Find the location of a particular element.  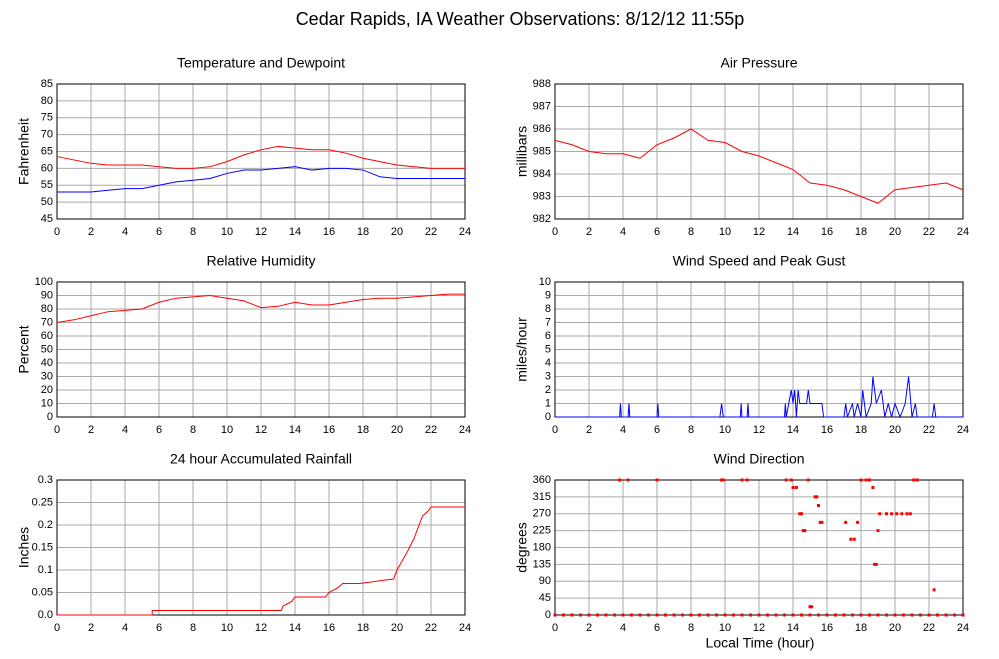

panel-title: Air Pressure is located at coordinates (758, 63).